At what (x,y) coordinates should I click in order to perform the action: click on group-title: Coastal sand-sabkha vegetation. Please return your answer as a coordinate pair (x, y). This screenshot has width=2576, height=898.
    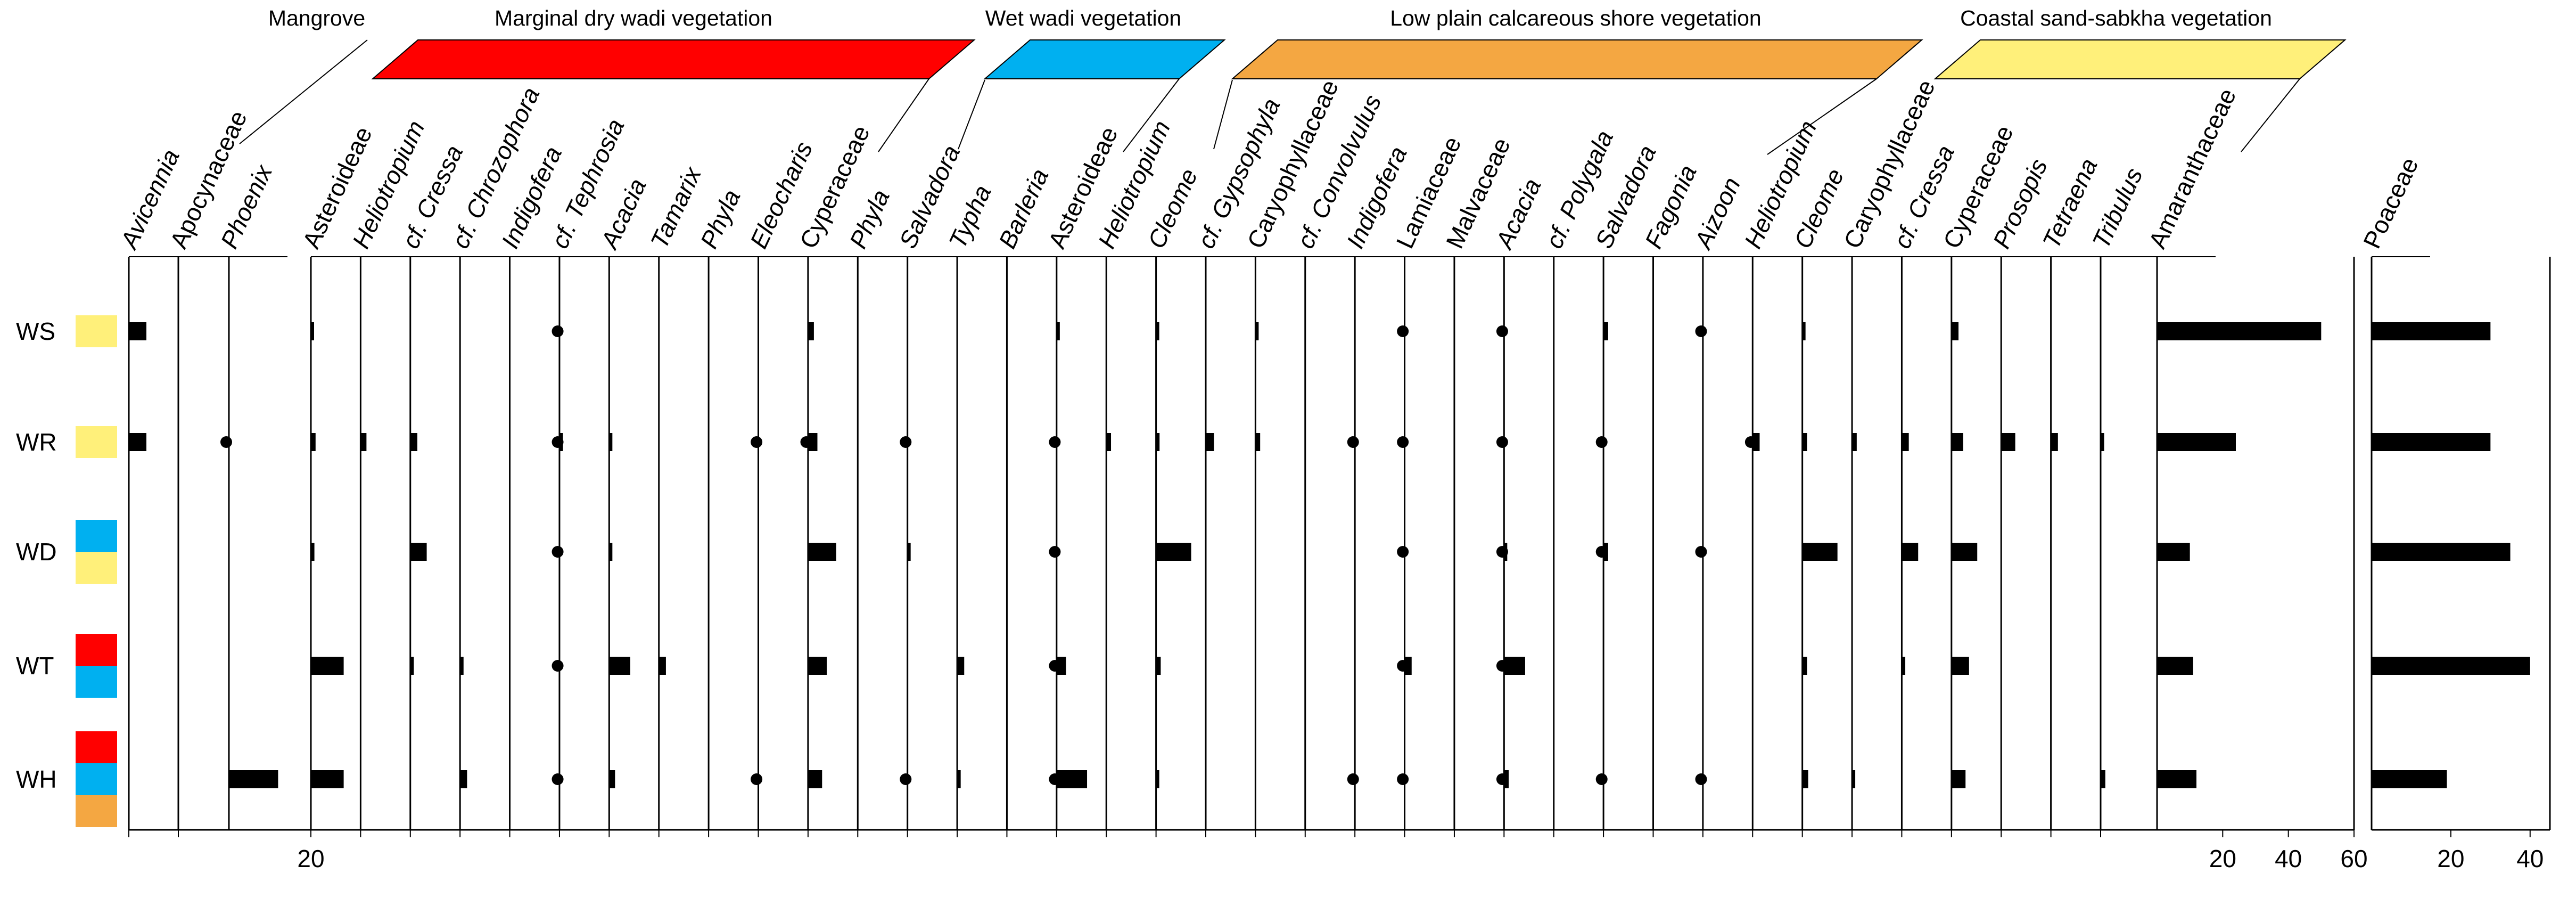
    Looking at the image, I should click on (2116, 18).